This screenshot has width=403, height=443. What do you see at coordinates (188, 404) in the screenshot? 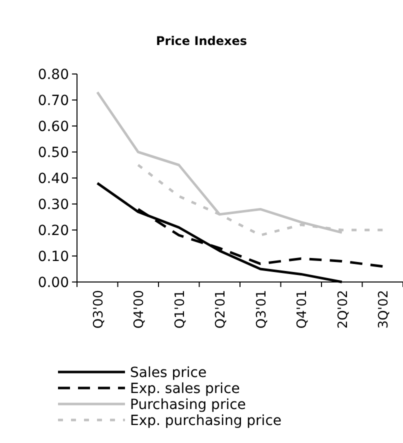
I see `legend-label: Purchasing price` at bounding box center [188, 404].